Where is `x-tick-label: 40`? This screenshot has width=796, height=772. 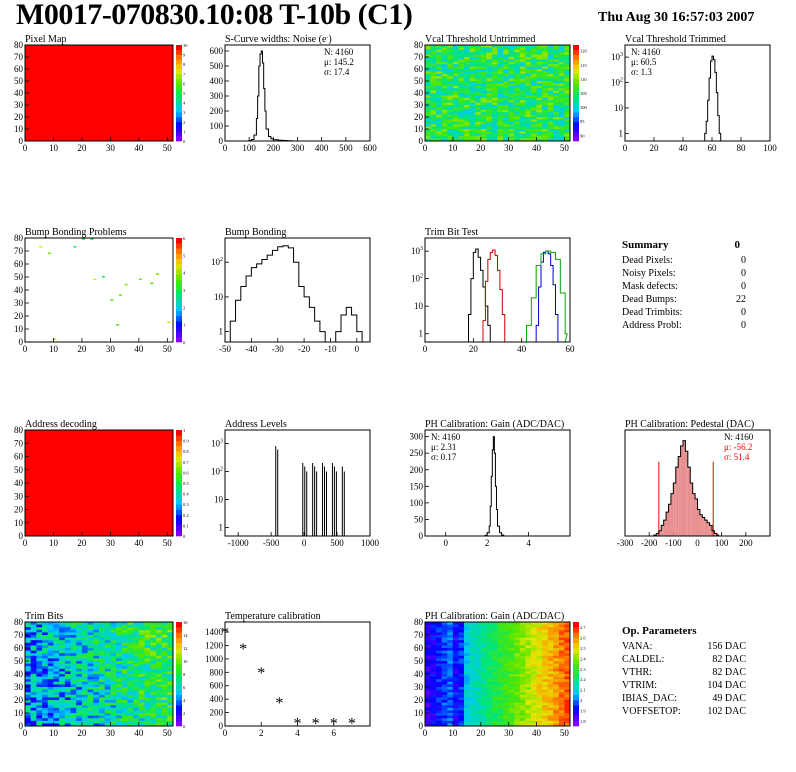
x-tick-label: 40 is located at coordinates (537, 148).